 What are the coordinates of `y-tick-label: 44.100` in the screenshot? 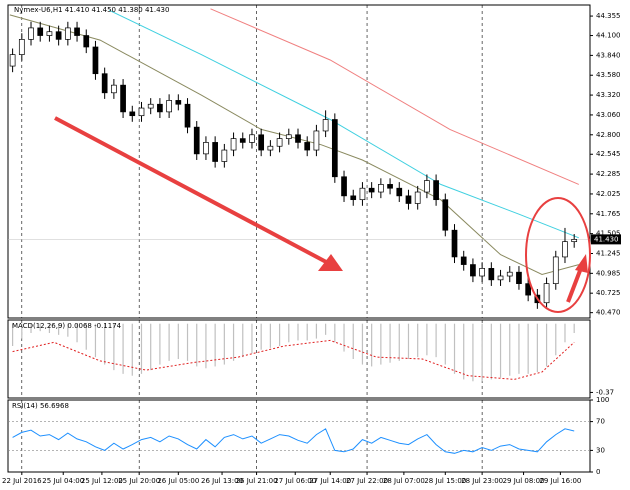 It's located at (608, 36).